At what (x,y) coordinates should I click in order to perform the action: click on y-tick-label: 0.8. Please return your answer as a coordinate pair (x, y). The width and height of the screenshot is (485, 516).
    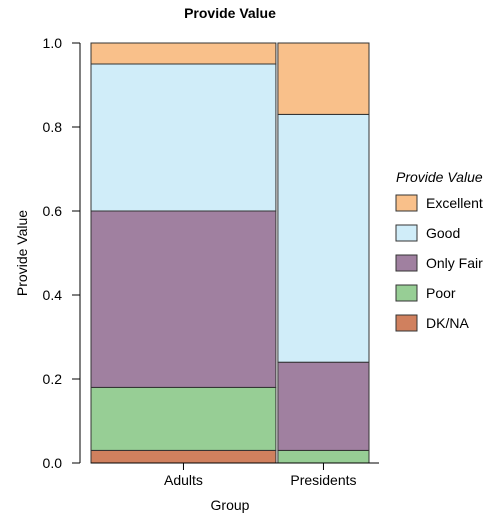
    Looking at the image, I should click on (53, 127).